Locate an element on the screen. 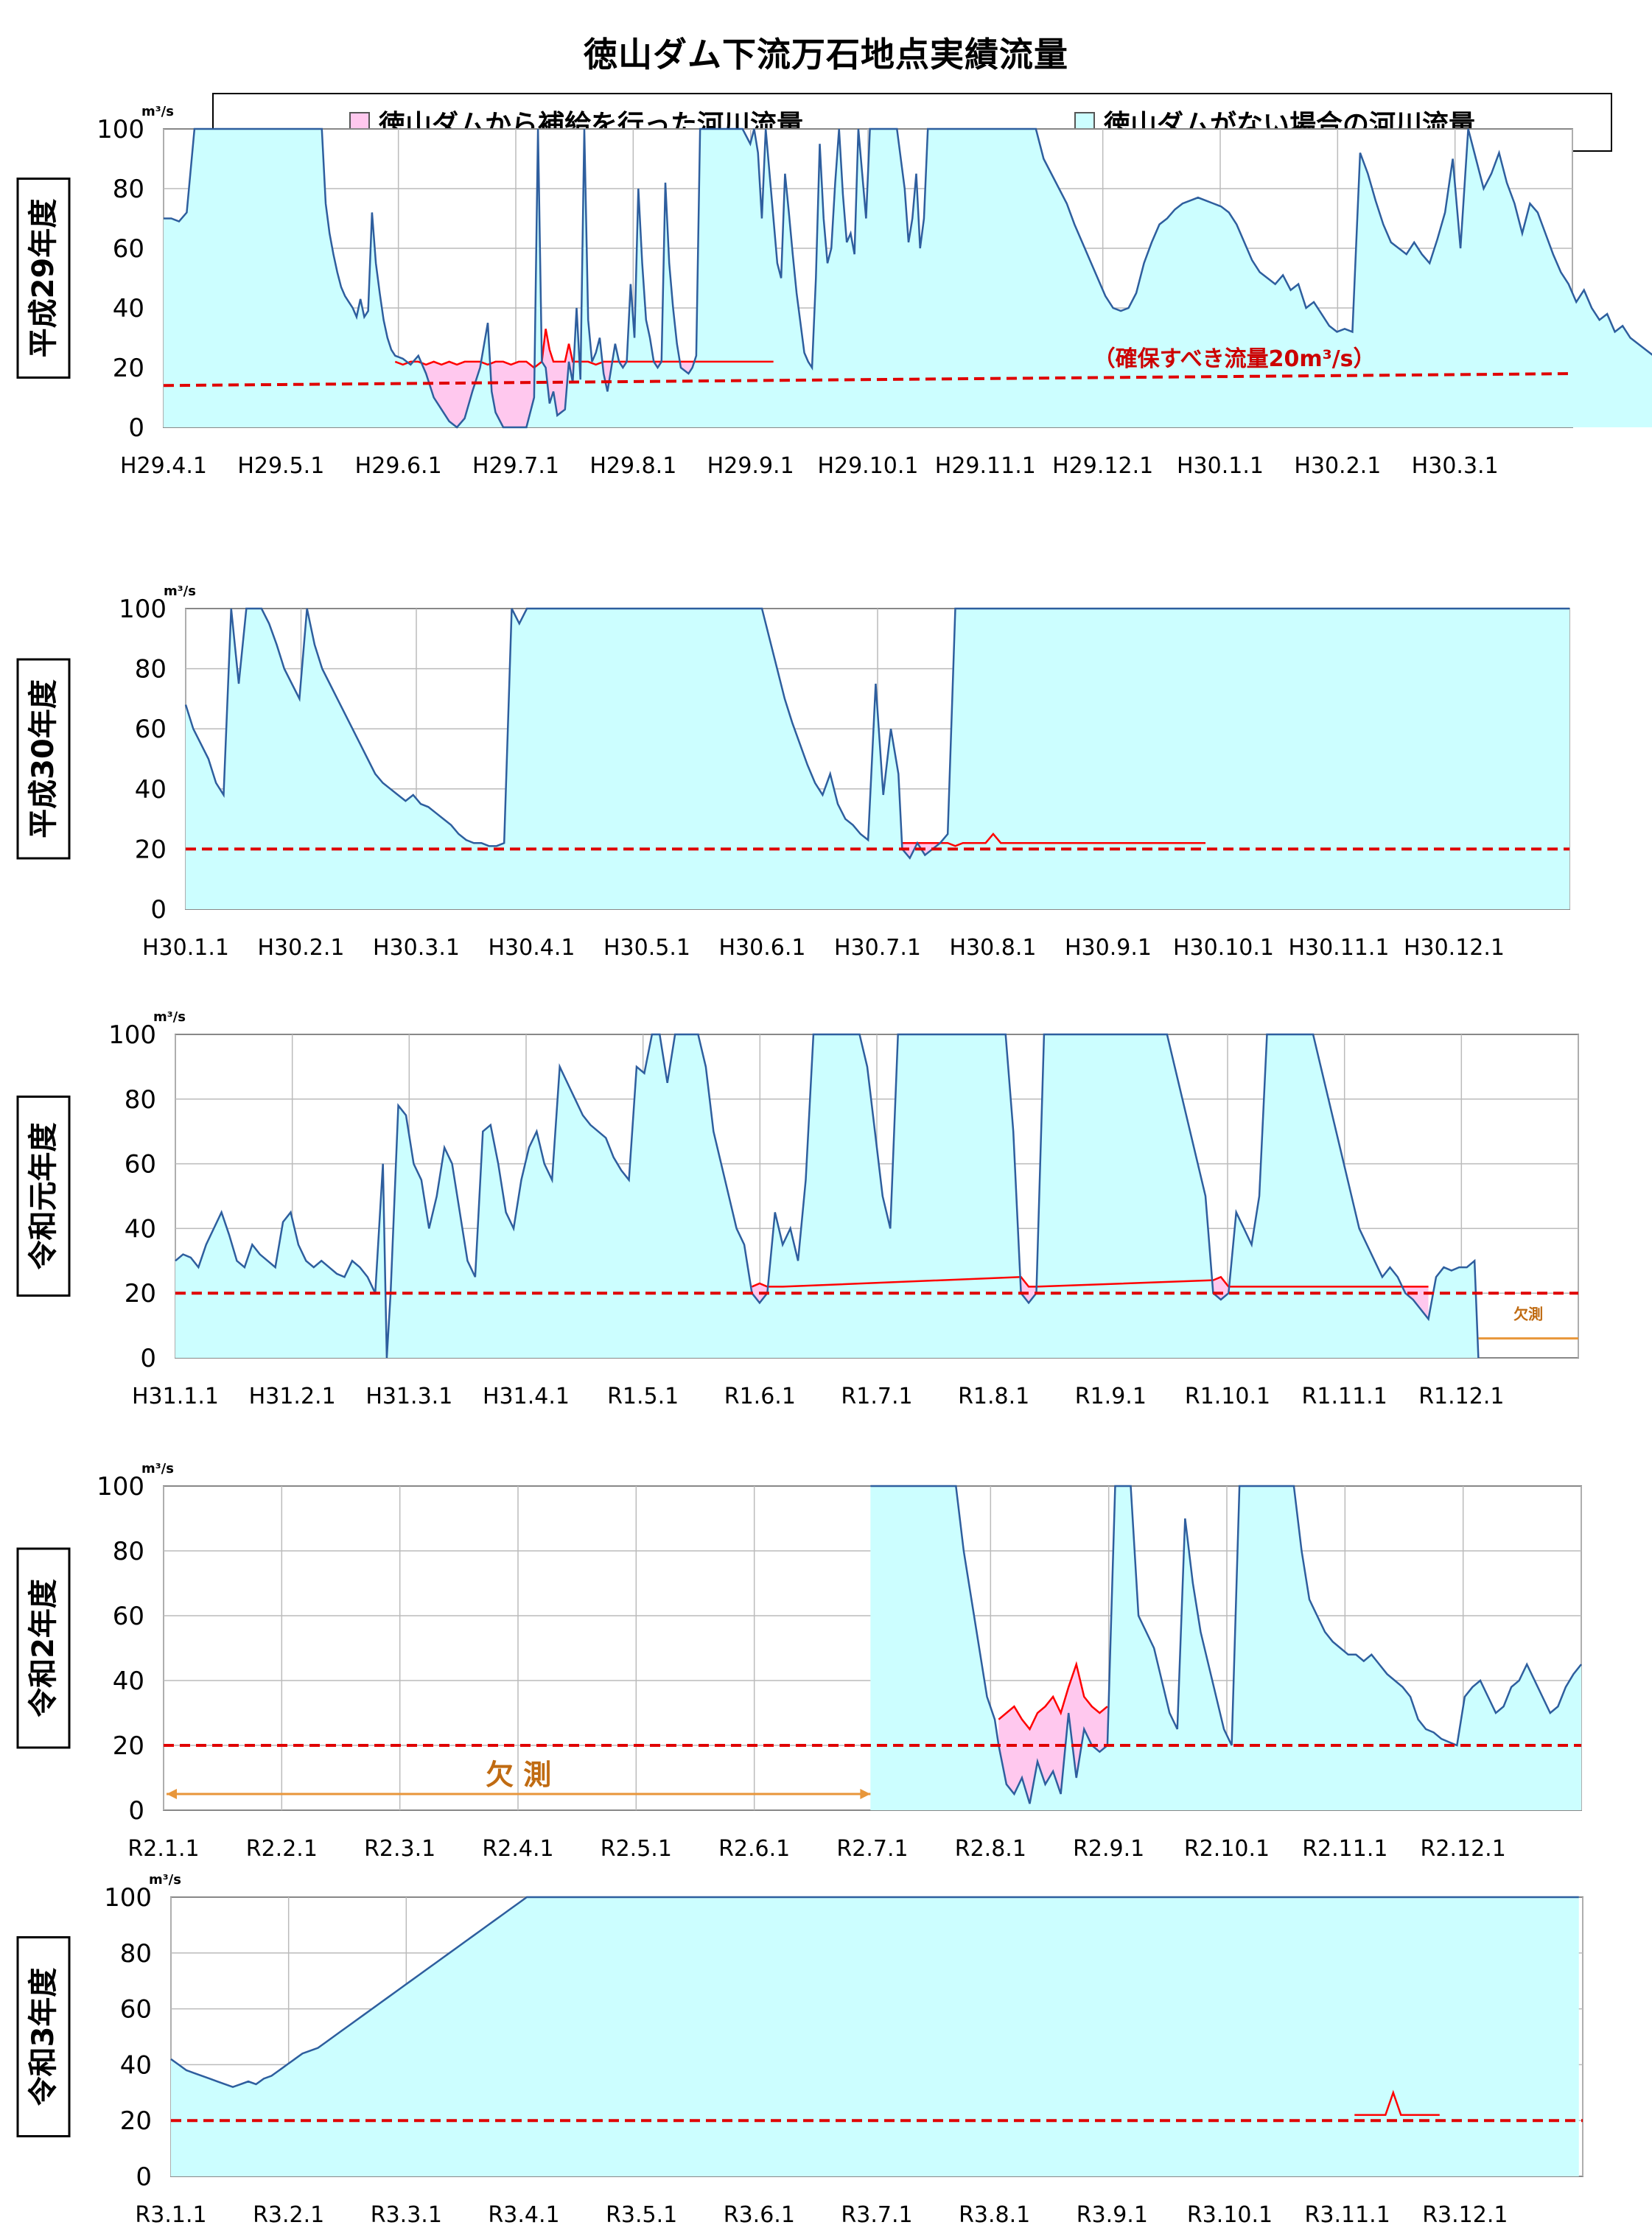 The image size is (1652, 2239). x-tick-label: R3.6.1 is located at coordinates (759, 2215).